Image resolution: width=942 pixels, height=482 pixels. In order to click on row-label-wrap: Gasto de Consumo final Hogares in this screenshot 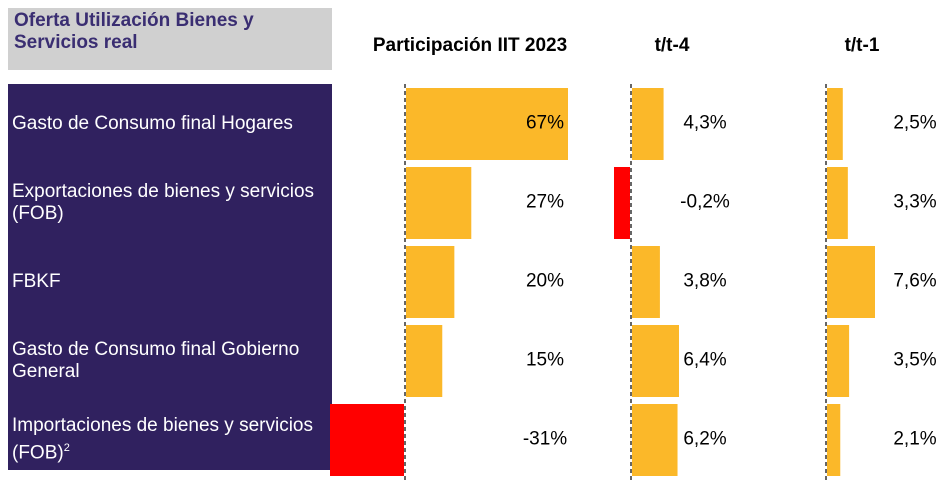, I will do `click(171, 123)`.